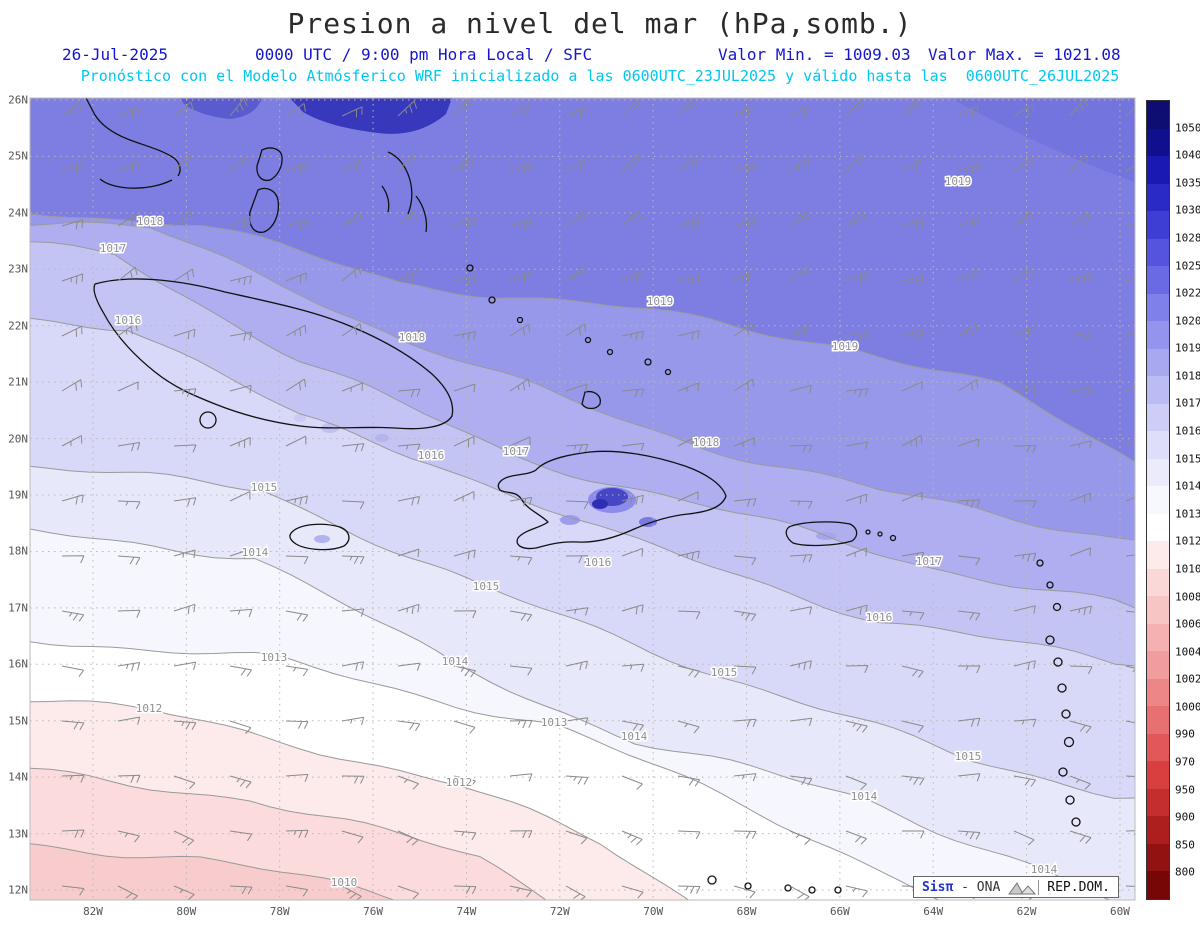 The height and width of the screenshot is (927, 1200). What do you see at coordinates (933, 911) in the screenshot?
I see `lon-tick: 64W` at bounding box center [933, 911].